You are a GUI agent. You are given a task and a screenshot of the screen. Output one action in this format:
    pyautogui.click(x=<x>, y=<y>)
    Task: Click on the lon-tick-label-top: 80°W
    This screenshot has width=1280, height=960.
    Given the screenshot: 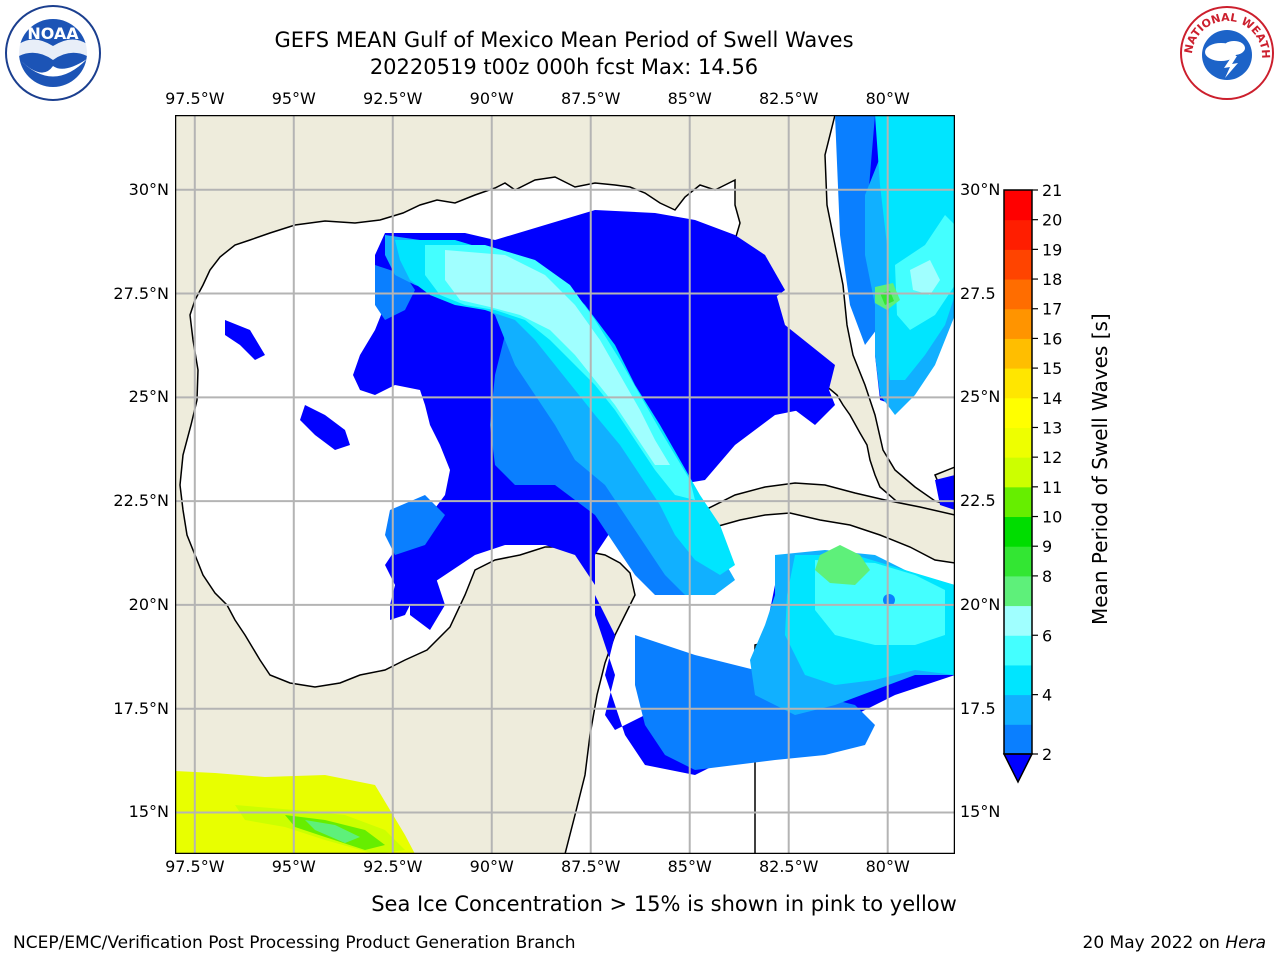 What is the action you would take?
    pyautogui.click(x=887, y=98)
    